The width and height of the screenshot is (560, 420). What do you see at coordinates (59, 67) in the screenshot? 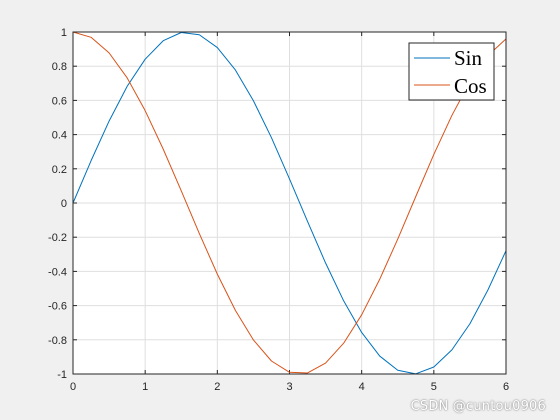
I see `y-tick-label: 0.8` at bounding box center [59, 67].